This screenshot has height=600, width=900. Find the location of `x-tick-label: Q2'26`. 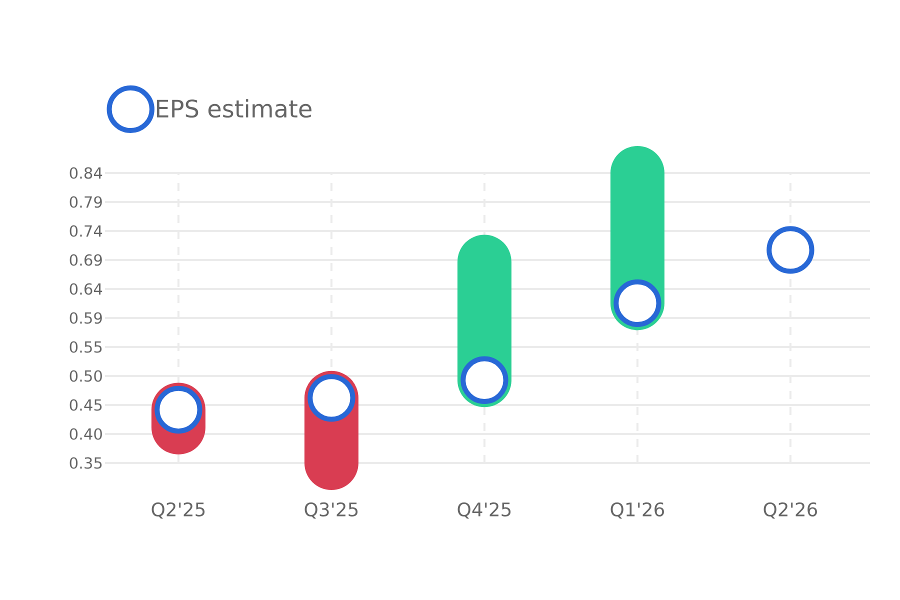

x-tick-label: Q2'26 is located at coordinates (790, 510).